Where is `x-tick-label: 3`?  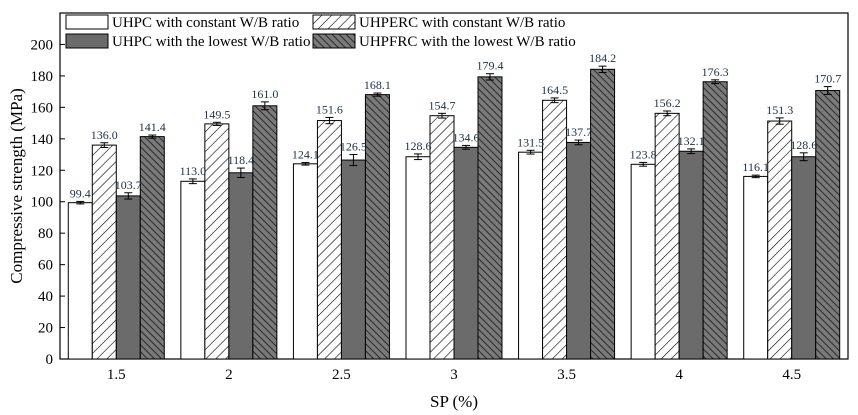 x-tick-label: 3 is located at coordinates (454, 375).